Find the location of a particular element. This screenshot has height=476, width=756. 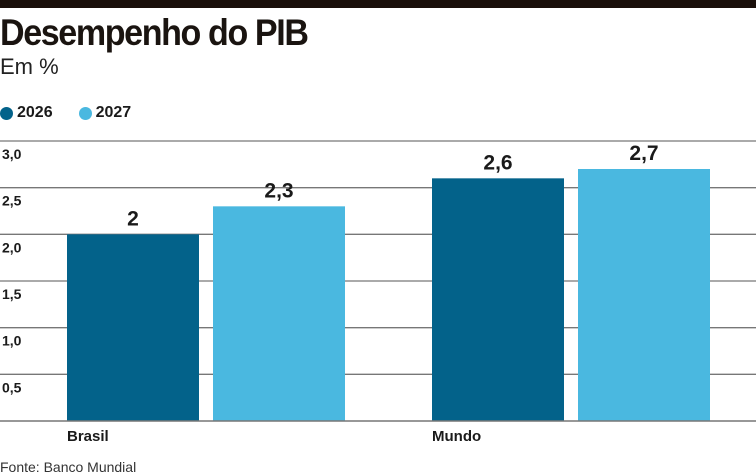

top-bar is located at coordinates (378, 4).